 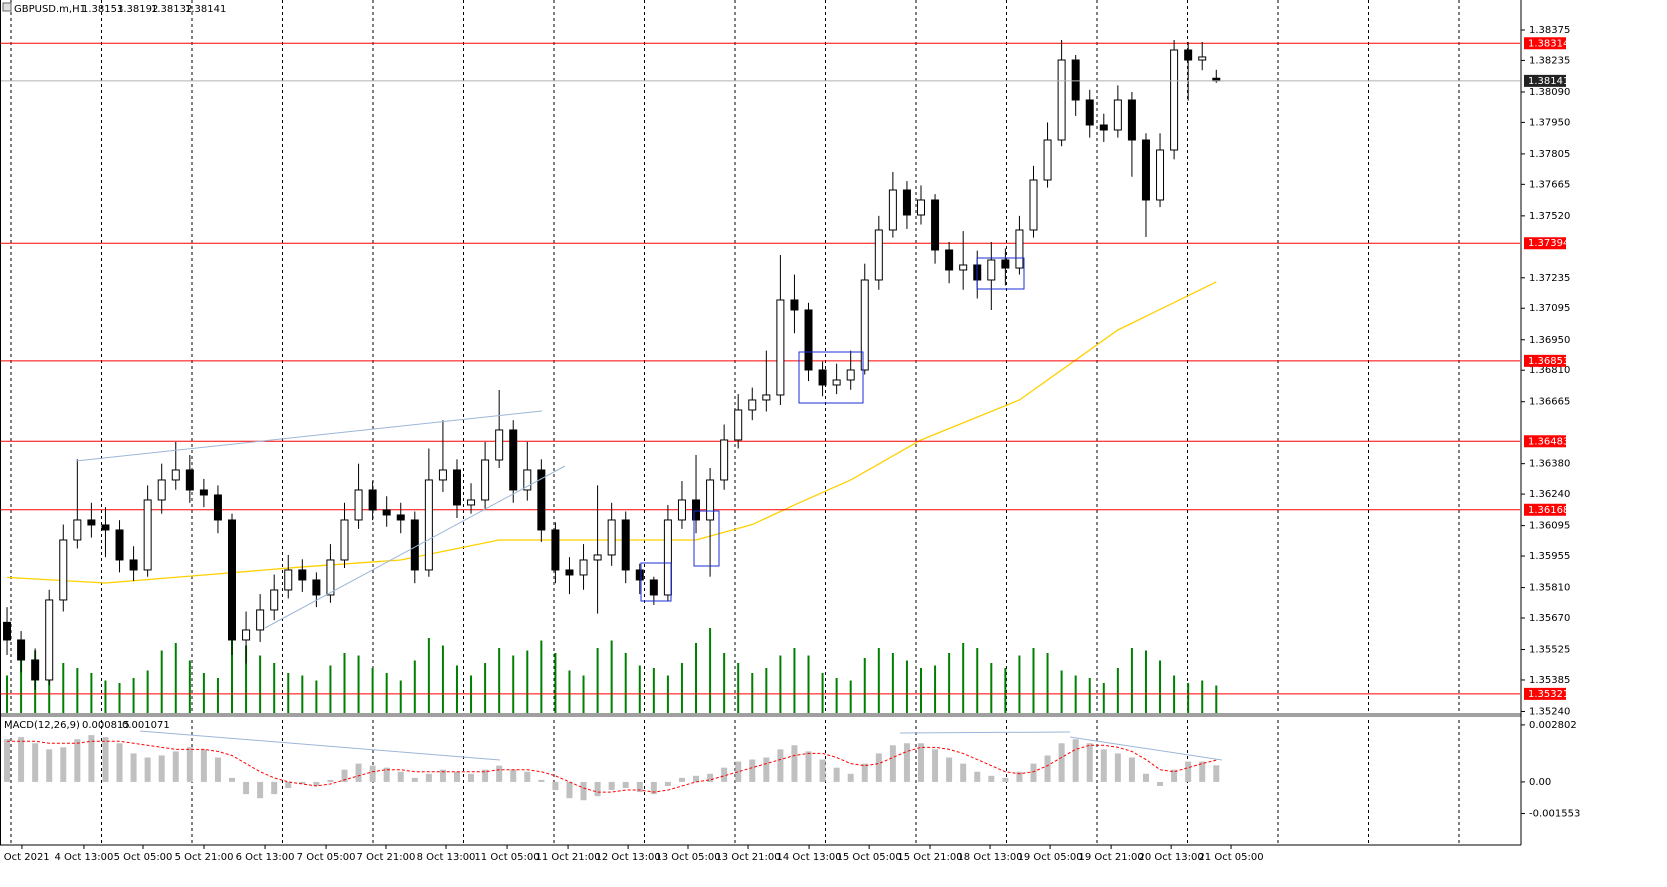 What do you see at coordinates (747, 857) in the screenshot?
I see `x-tick-label: 13 Oct 21:00` at bounding box center [747, 857].